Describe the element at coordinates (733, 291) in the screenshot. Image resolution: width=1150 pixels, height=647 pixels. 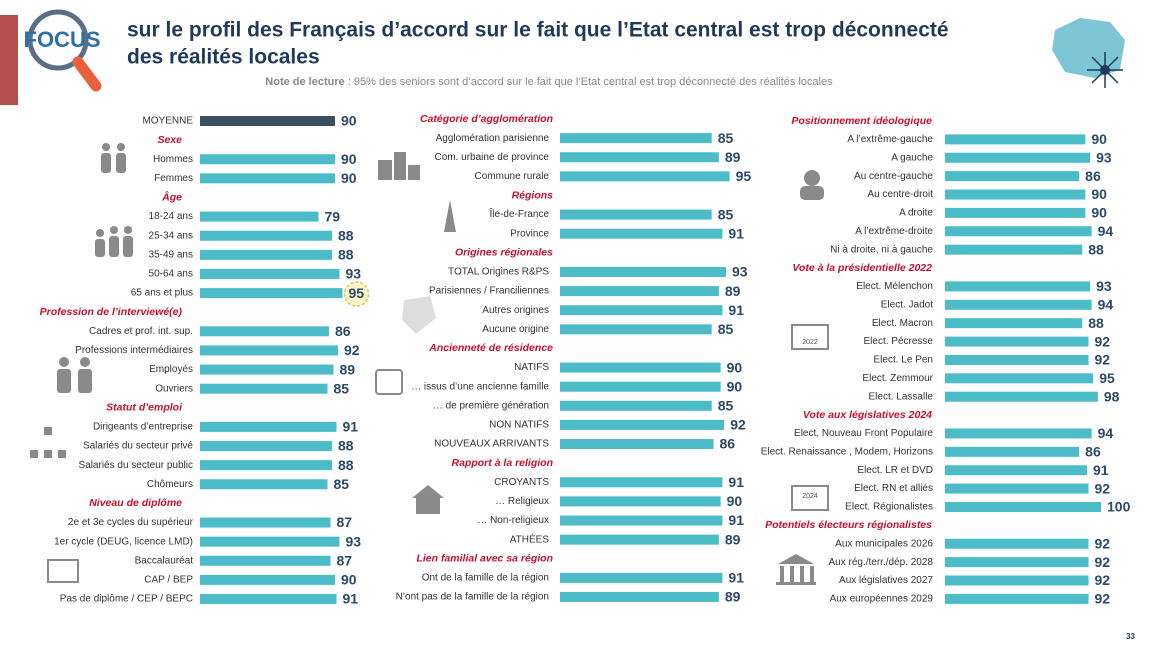
I see `value-label: 89` at that location.